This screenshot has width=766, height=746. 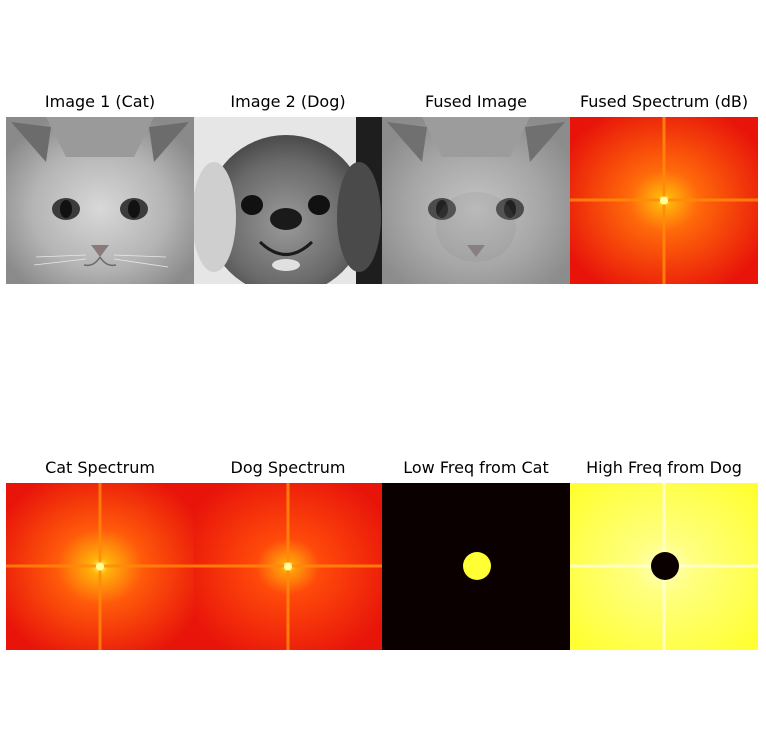 I want to click on panel-title: Fused Image, so click(x=476, y=101).